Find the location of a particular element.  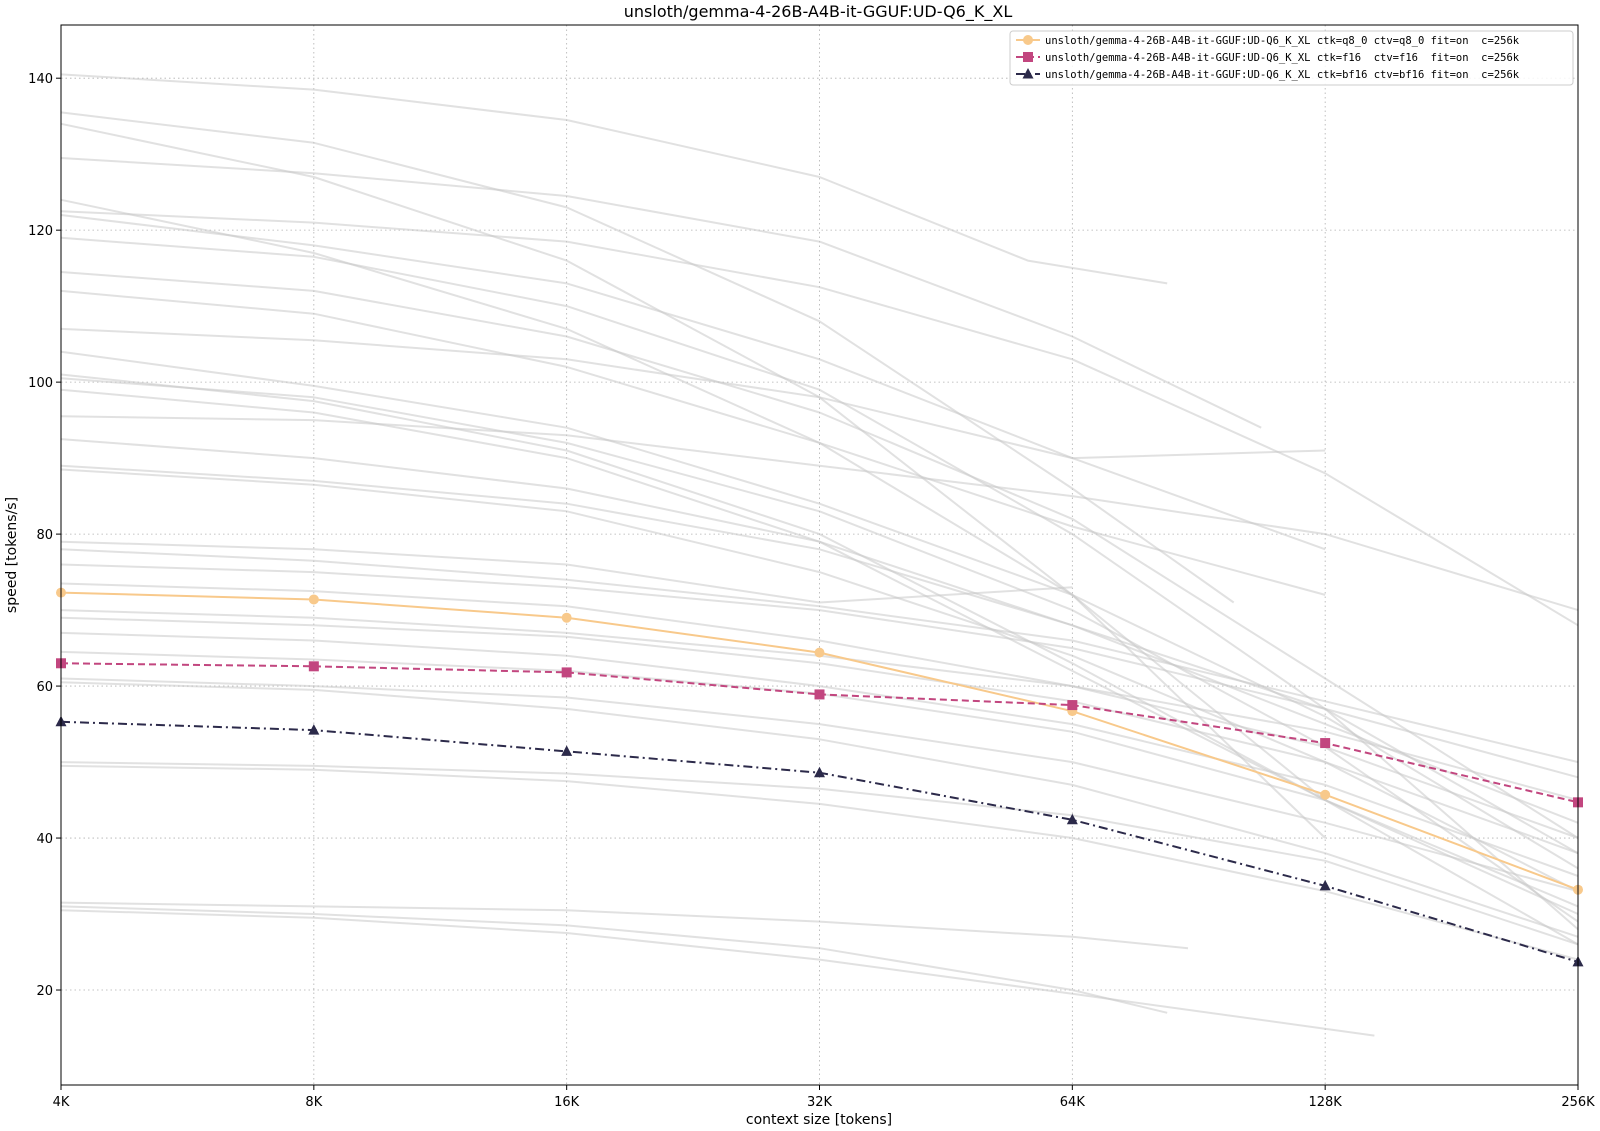

y-tick-label: 120 is located at coordinates (40, 231).